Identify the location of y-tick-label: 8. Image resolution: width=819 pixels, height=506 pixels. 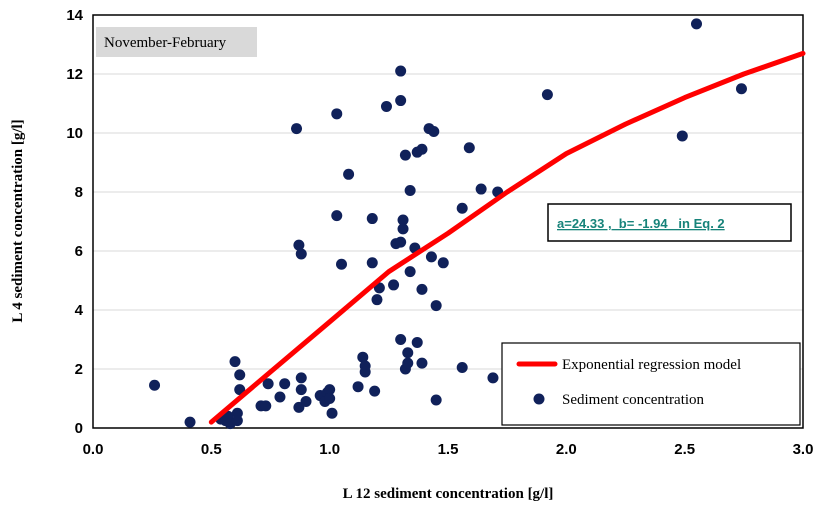
(79, 192).